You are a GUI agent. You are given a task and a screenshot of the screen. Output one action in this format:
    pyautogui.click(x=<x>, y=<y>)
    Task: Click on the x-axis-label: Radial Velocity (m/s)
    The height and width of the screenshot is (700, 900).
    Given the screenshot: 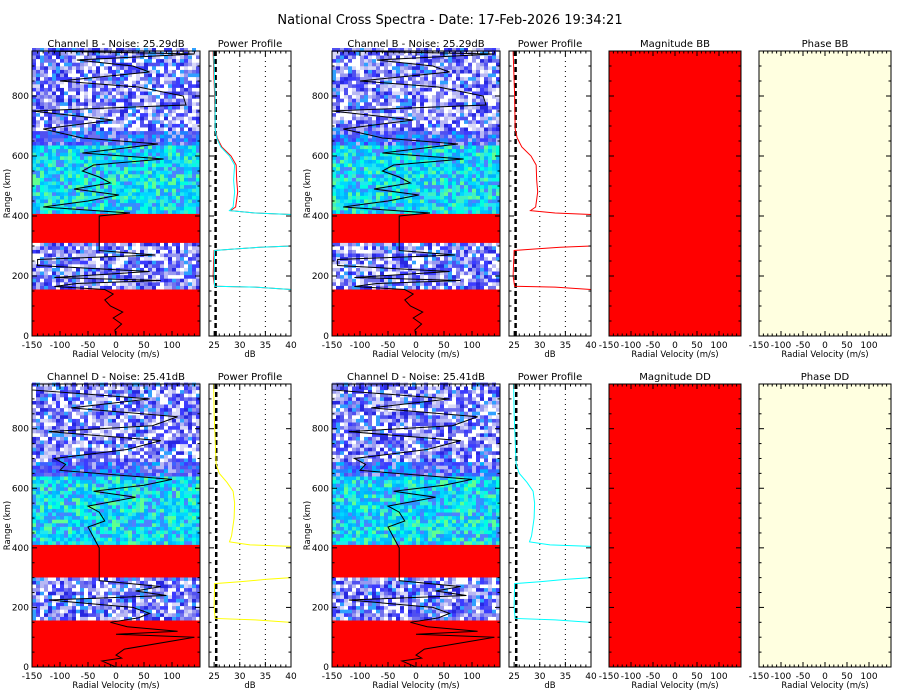 What is the action you would take?
    pyautogui.click(x=115, y=355)
    